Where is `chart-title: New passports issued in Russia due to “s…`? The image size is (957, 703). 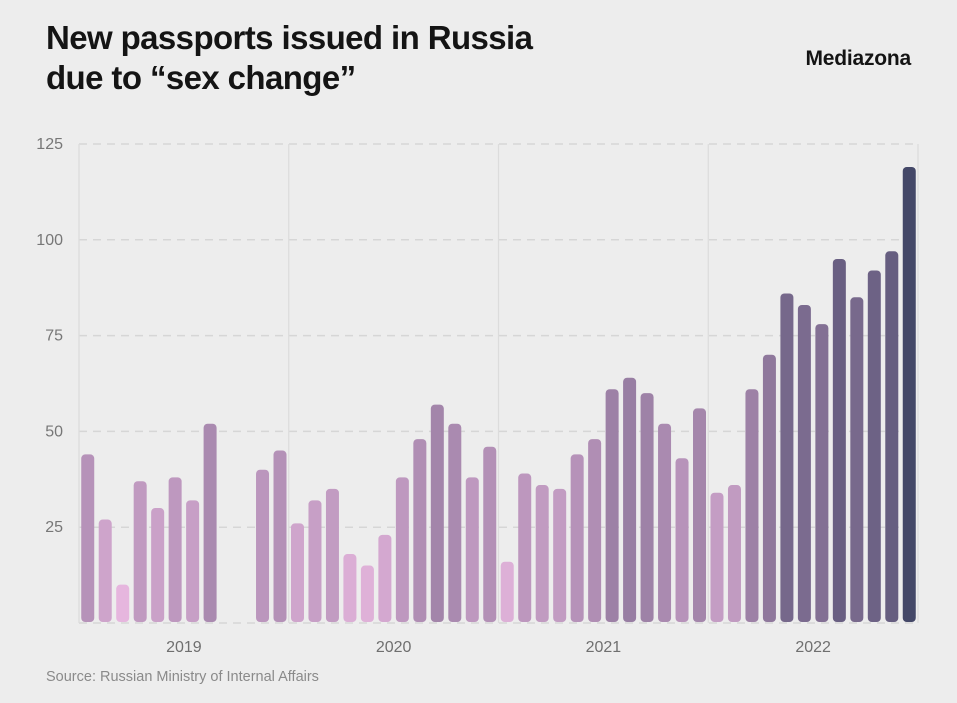 chart-title: New passports issued in Russia due to “s… is located at coordinates (289, 58).